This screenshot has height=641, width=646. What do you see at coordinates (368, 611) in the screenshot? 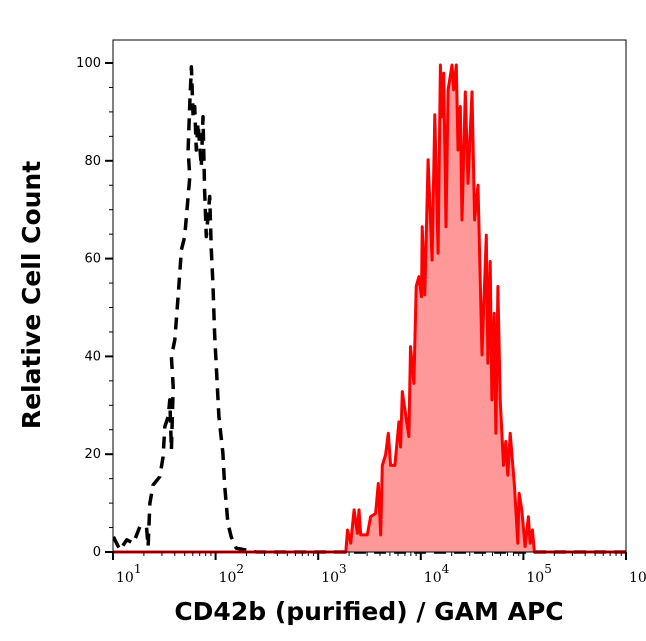
I see `x-axis-title: CD42b (purified) / GAM APC` at bounding box center [368, 611].